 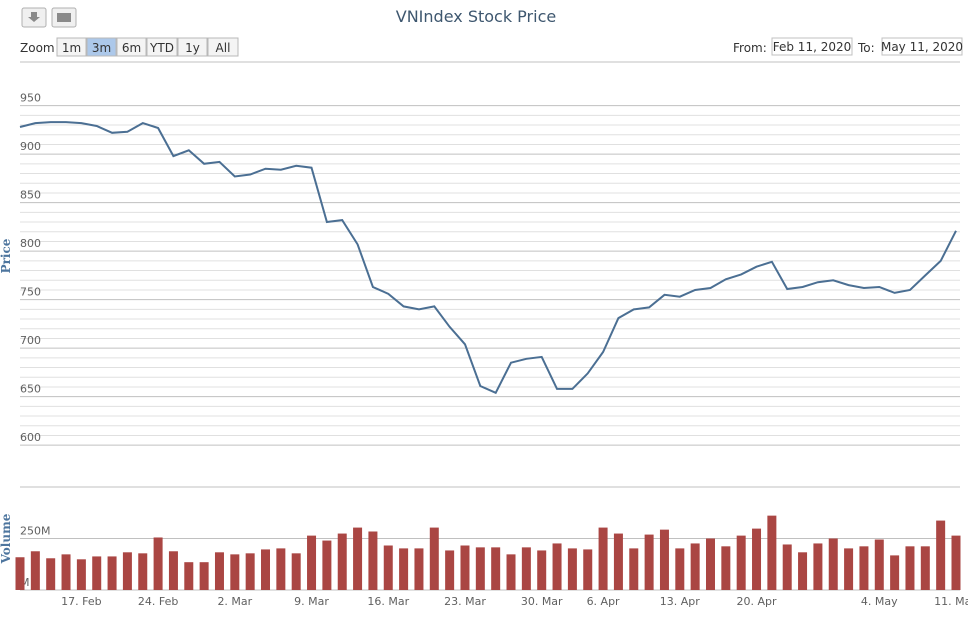 I want to click on zoom-button-label: 6m, so click(x=131, y=48).